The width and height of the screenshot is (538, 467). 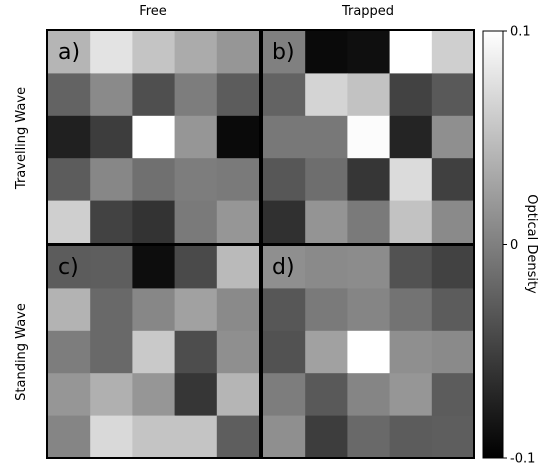 I want to click on panel-label-c: c), so click(x=68, y=267).